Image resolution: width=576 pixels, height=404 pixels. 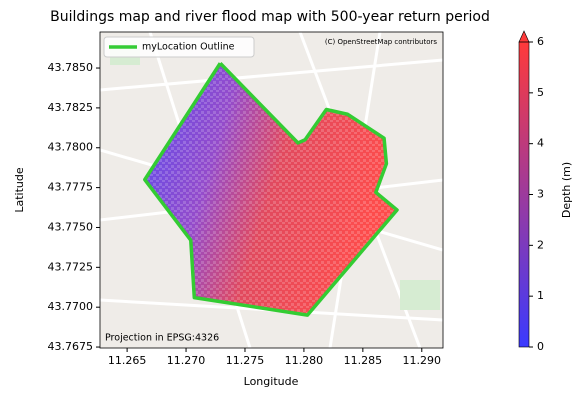 What do you see at coordinates (71, 67) in the screenshot?
I see `y-tick-label: 43.7850` at bounding box center [71, 67].